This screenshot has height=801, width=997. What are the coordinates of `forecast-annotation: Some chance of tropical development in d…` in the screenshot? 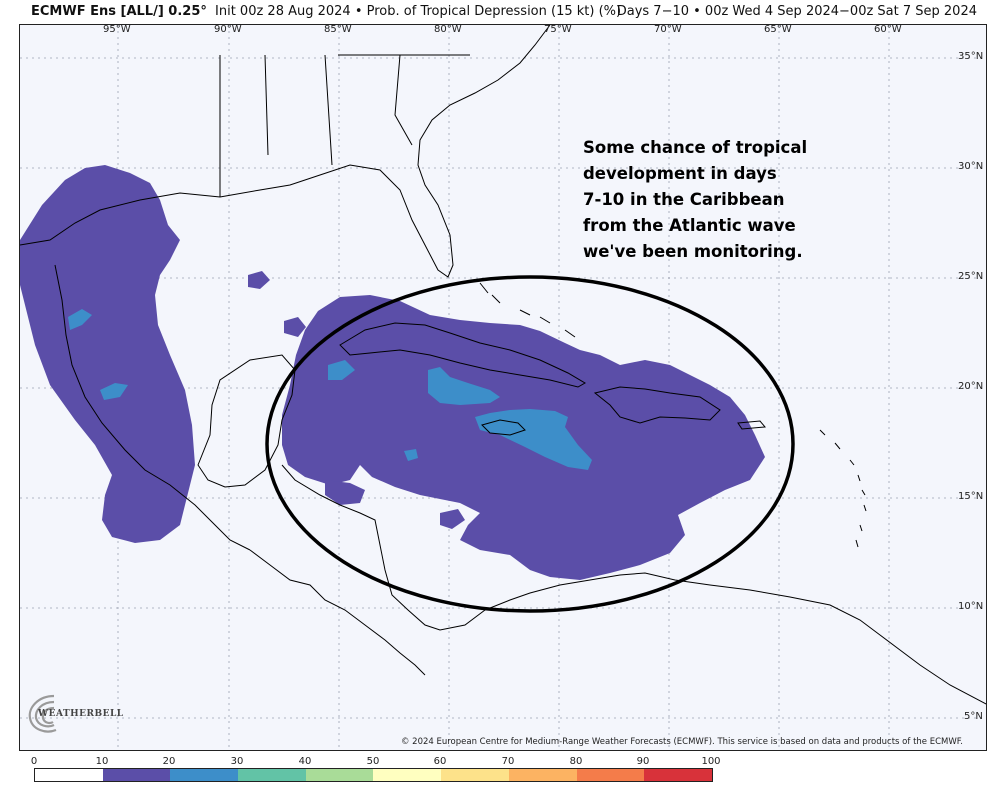 It's located at (695, 199).